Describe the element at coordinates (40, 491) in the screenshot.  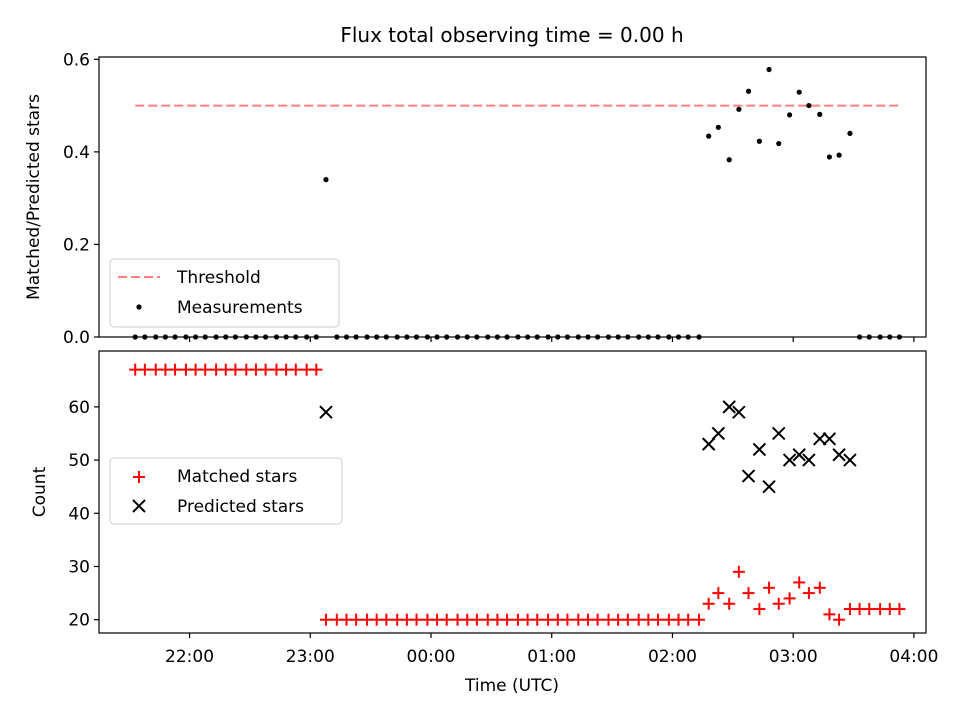
I see `bottom-y-axis-label: Count` at that location.